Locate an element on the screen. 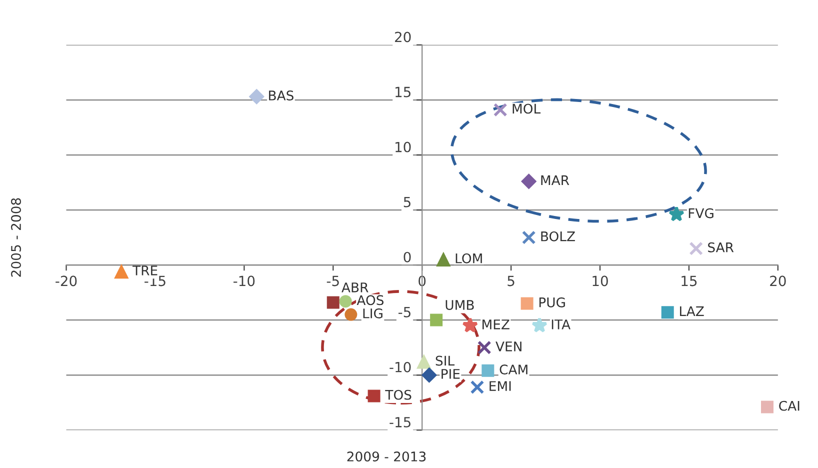 The image size is (818, 468). x-tick-label: -5 is located at coordinates (332, 281).